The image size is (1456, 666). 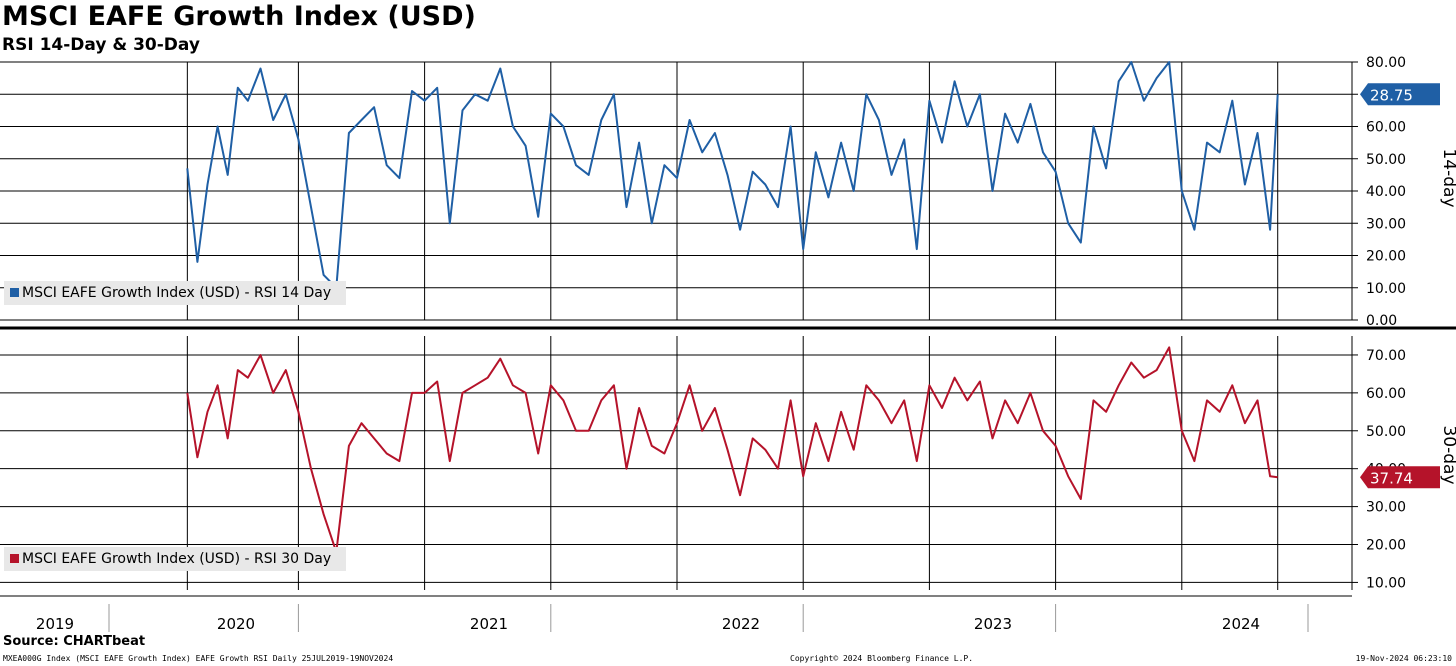 I want to click on x-tick-label: 2024, so click(x=1241, y=624).